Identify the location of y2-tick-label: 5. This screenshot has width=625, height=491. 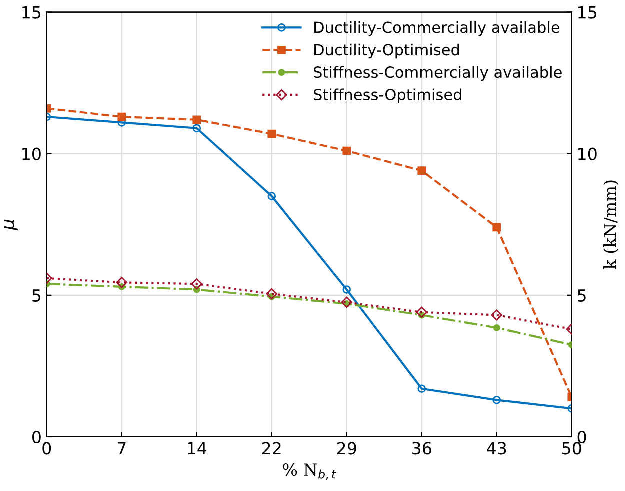
(582, 296).